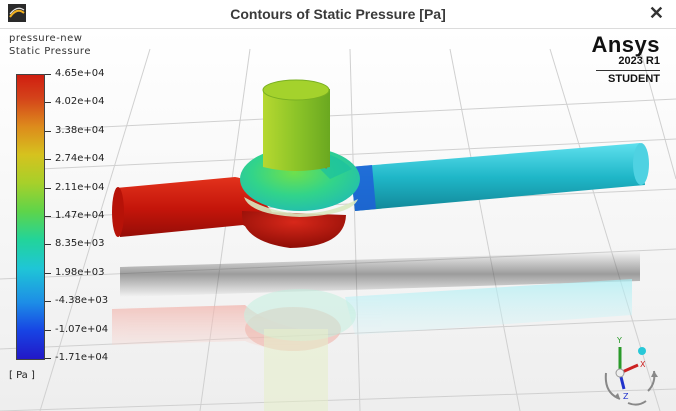 Image resolution: width=676 pixels, height=411 pixels. I want to click on ansys-logo: Ansys 2023 R1 STUDENT, so click(625, 58).